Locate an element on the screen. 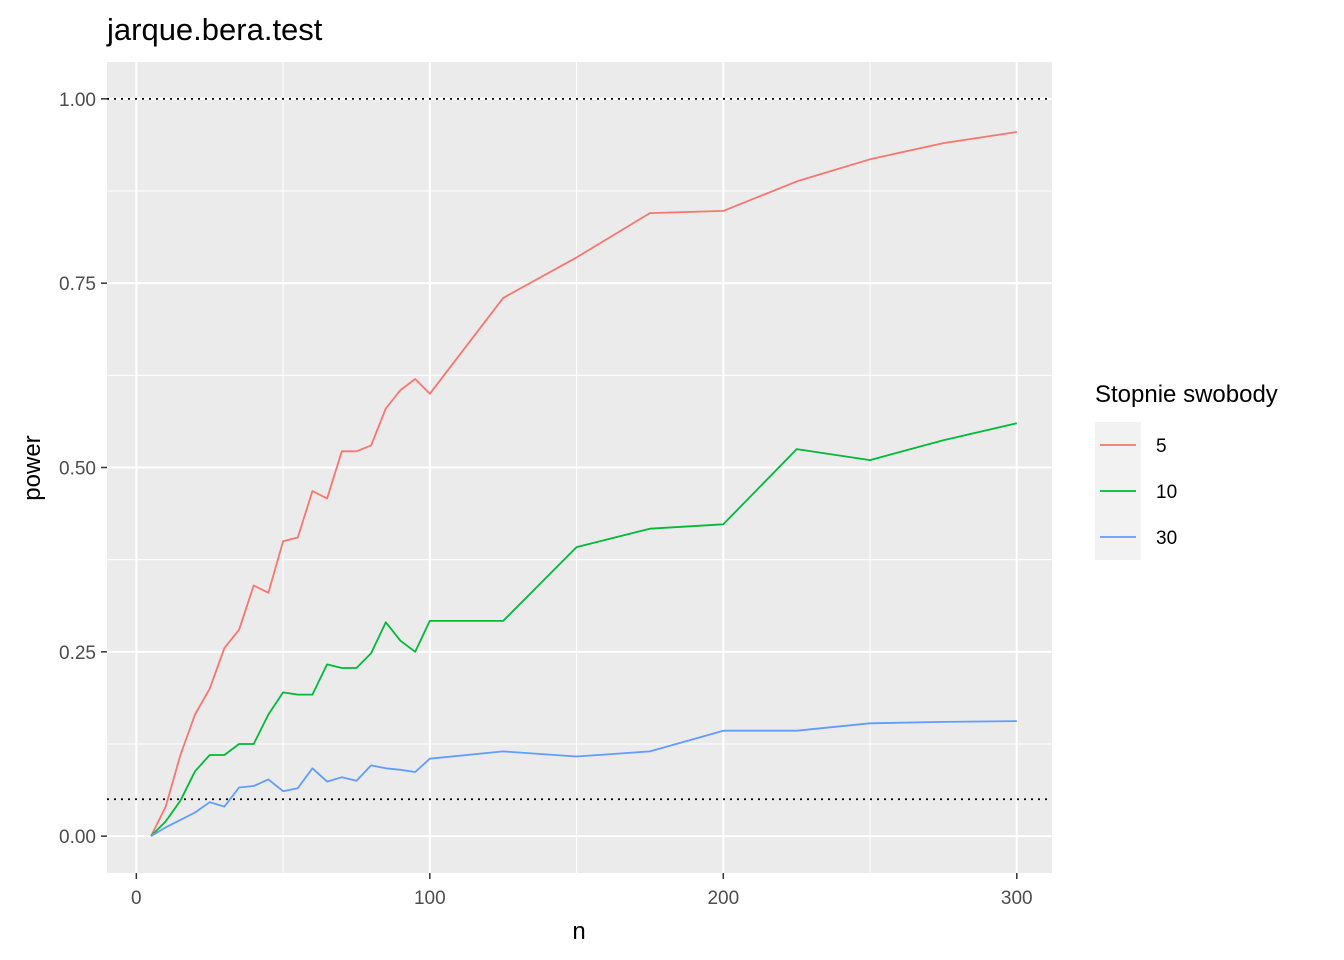 Image resolution: width=1344 pixels, height=960 pixels. y-tick-label: 0.00 is located at coordinates (77, 837).